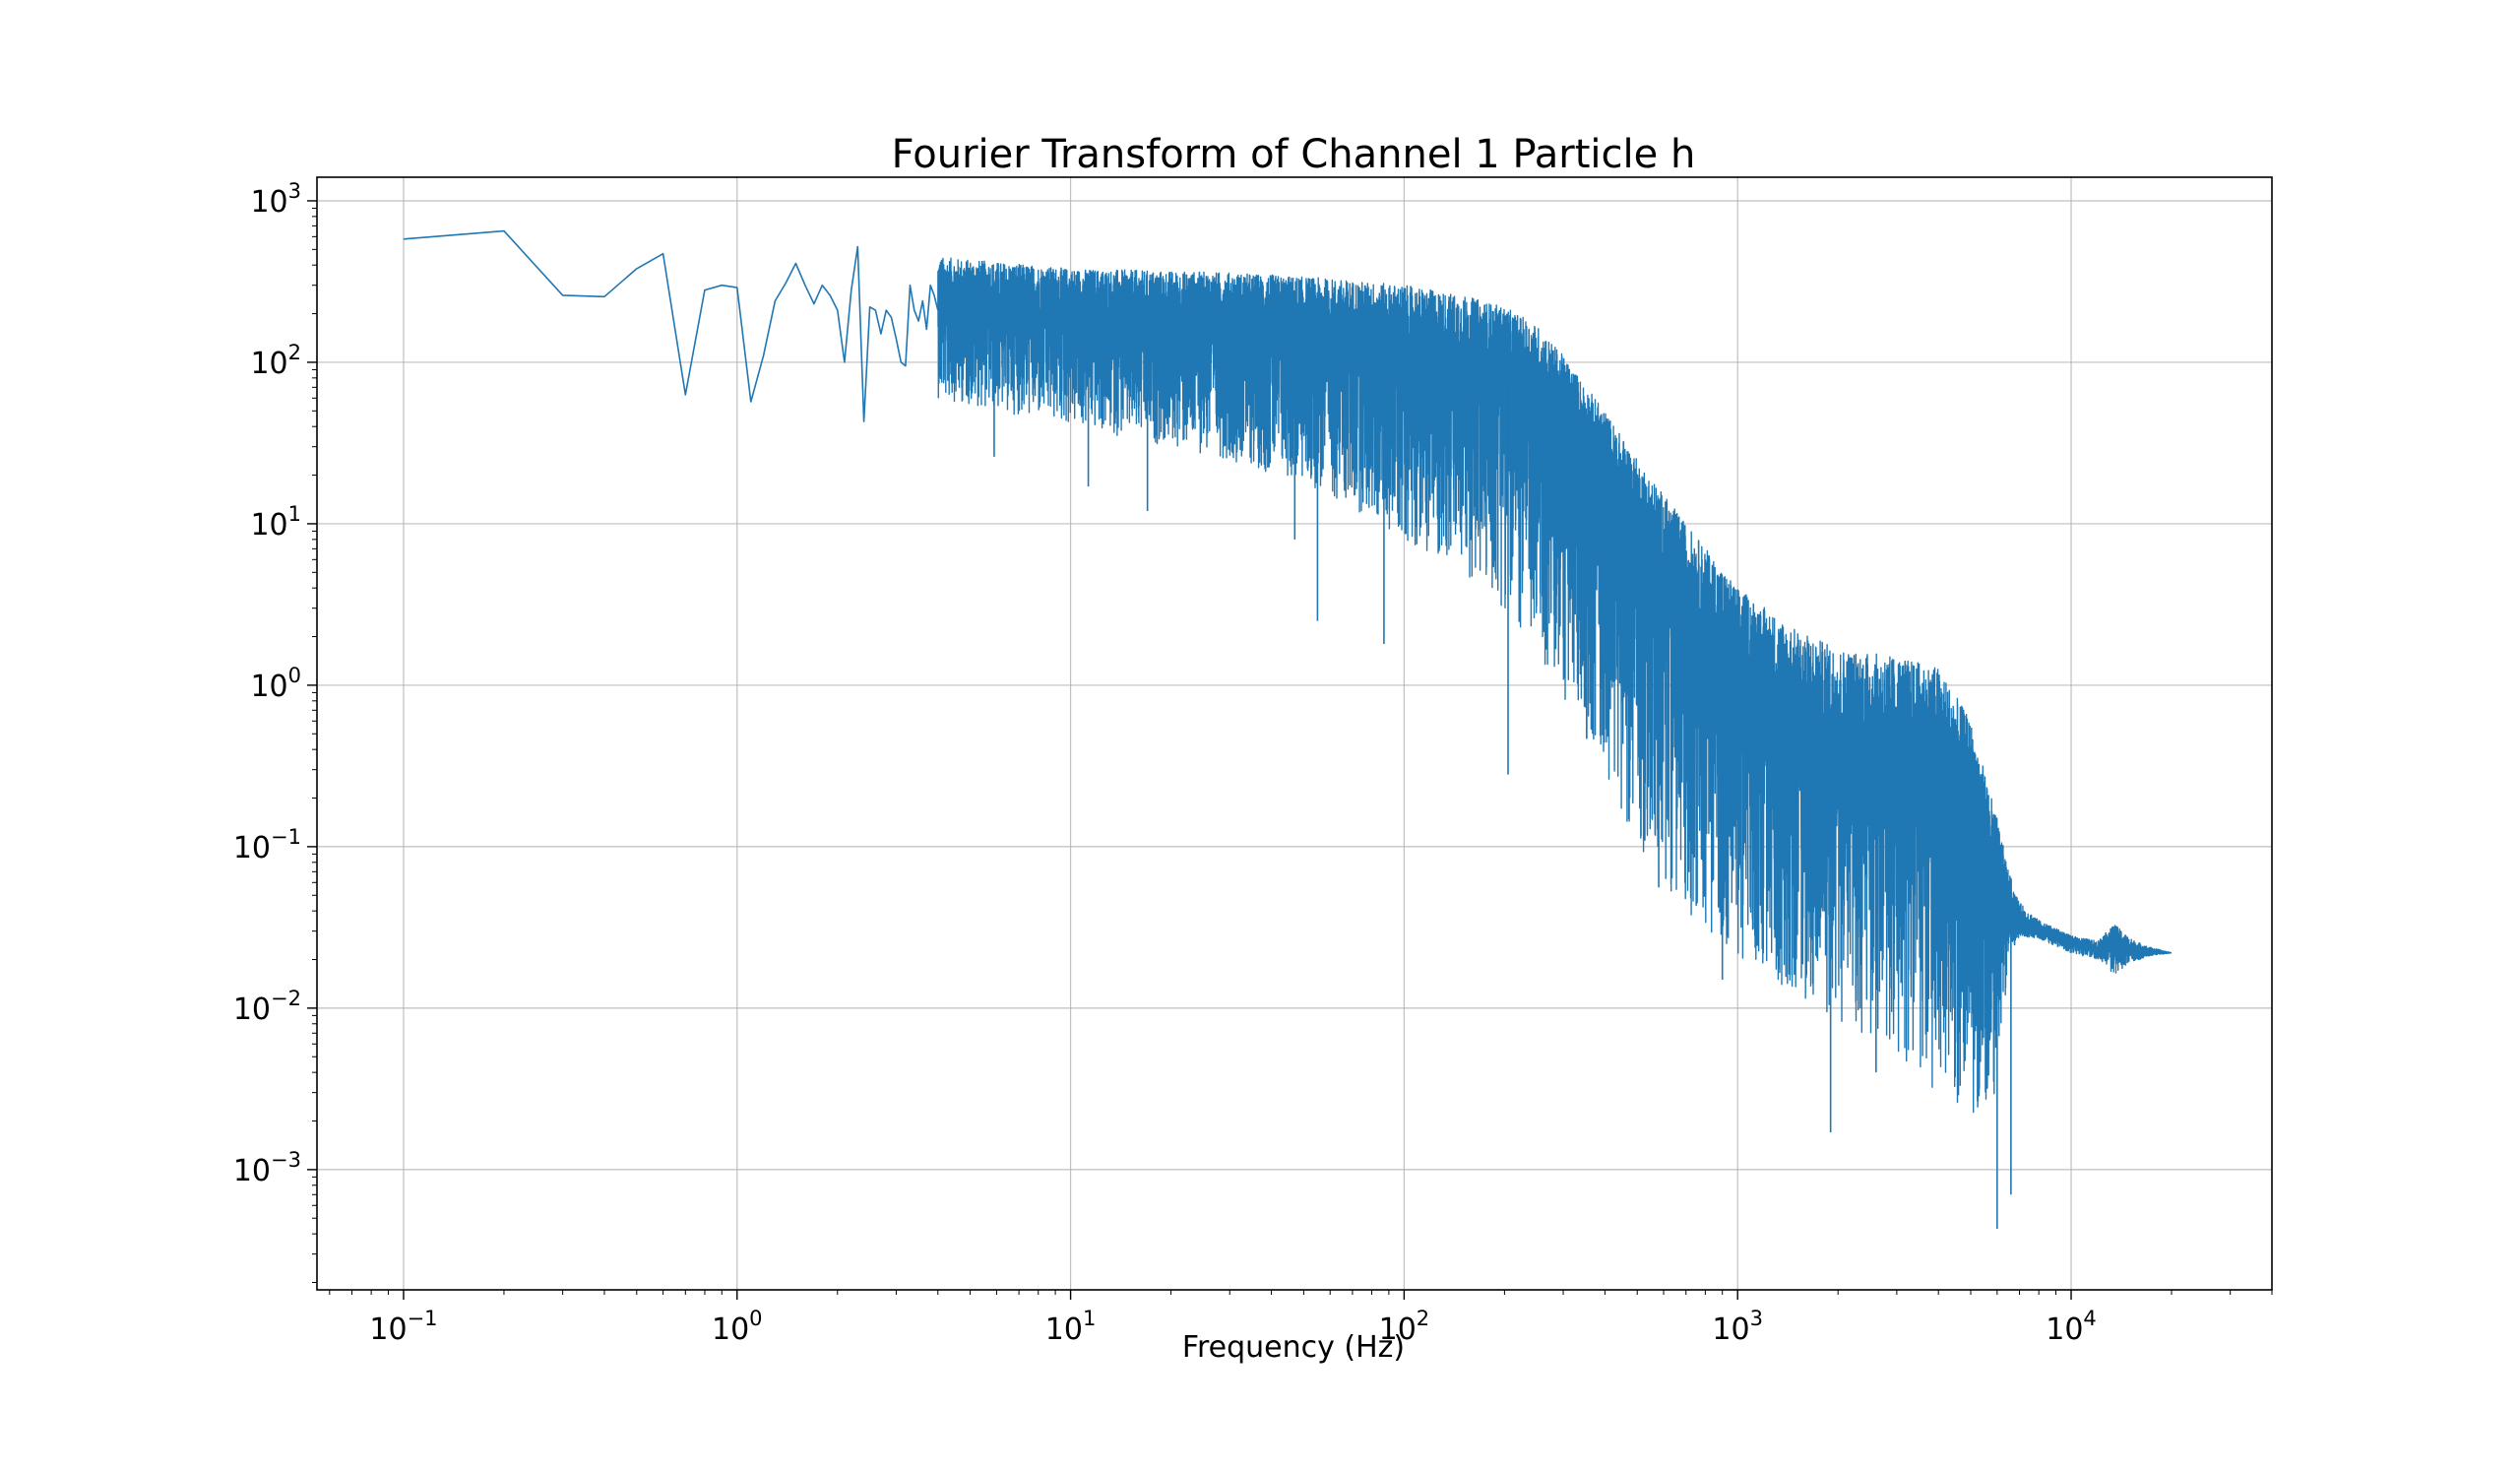 The width and height of the screenshot is (2520, 1472). I want to click on y-tick-label: 10⁻², so click(267, 1007).